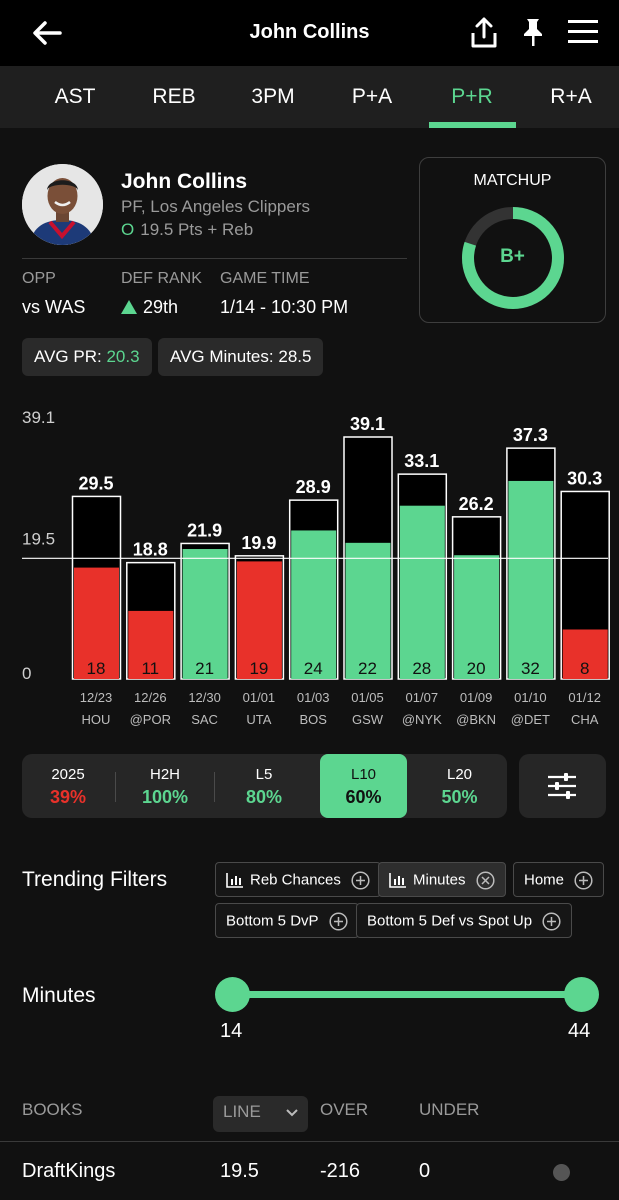  I want to click on chevron-down-icon, so click(292, 1113).